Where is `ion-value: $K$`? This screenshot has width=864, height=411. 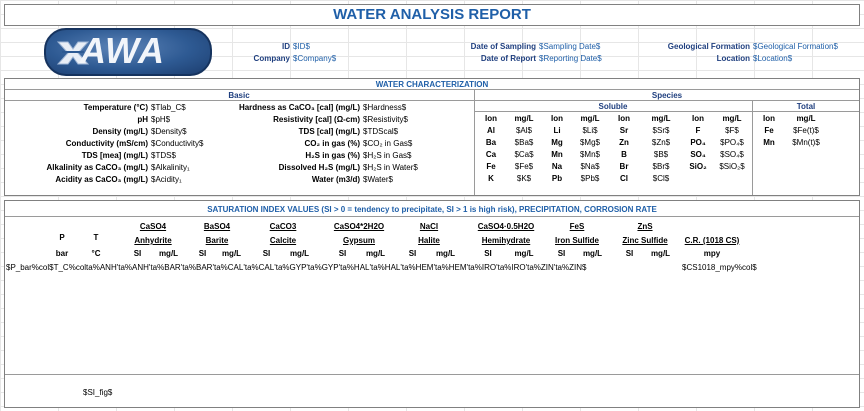 ion-value: $K$ is located at coordinates (524, 178).